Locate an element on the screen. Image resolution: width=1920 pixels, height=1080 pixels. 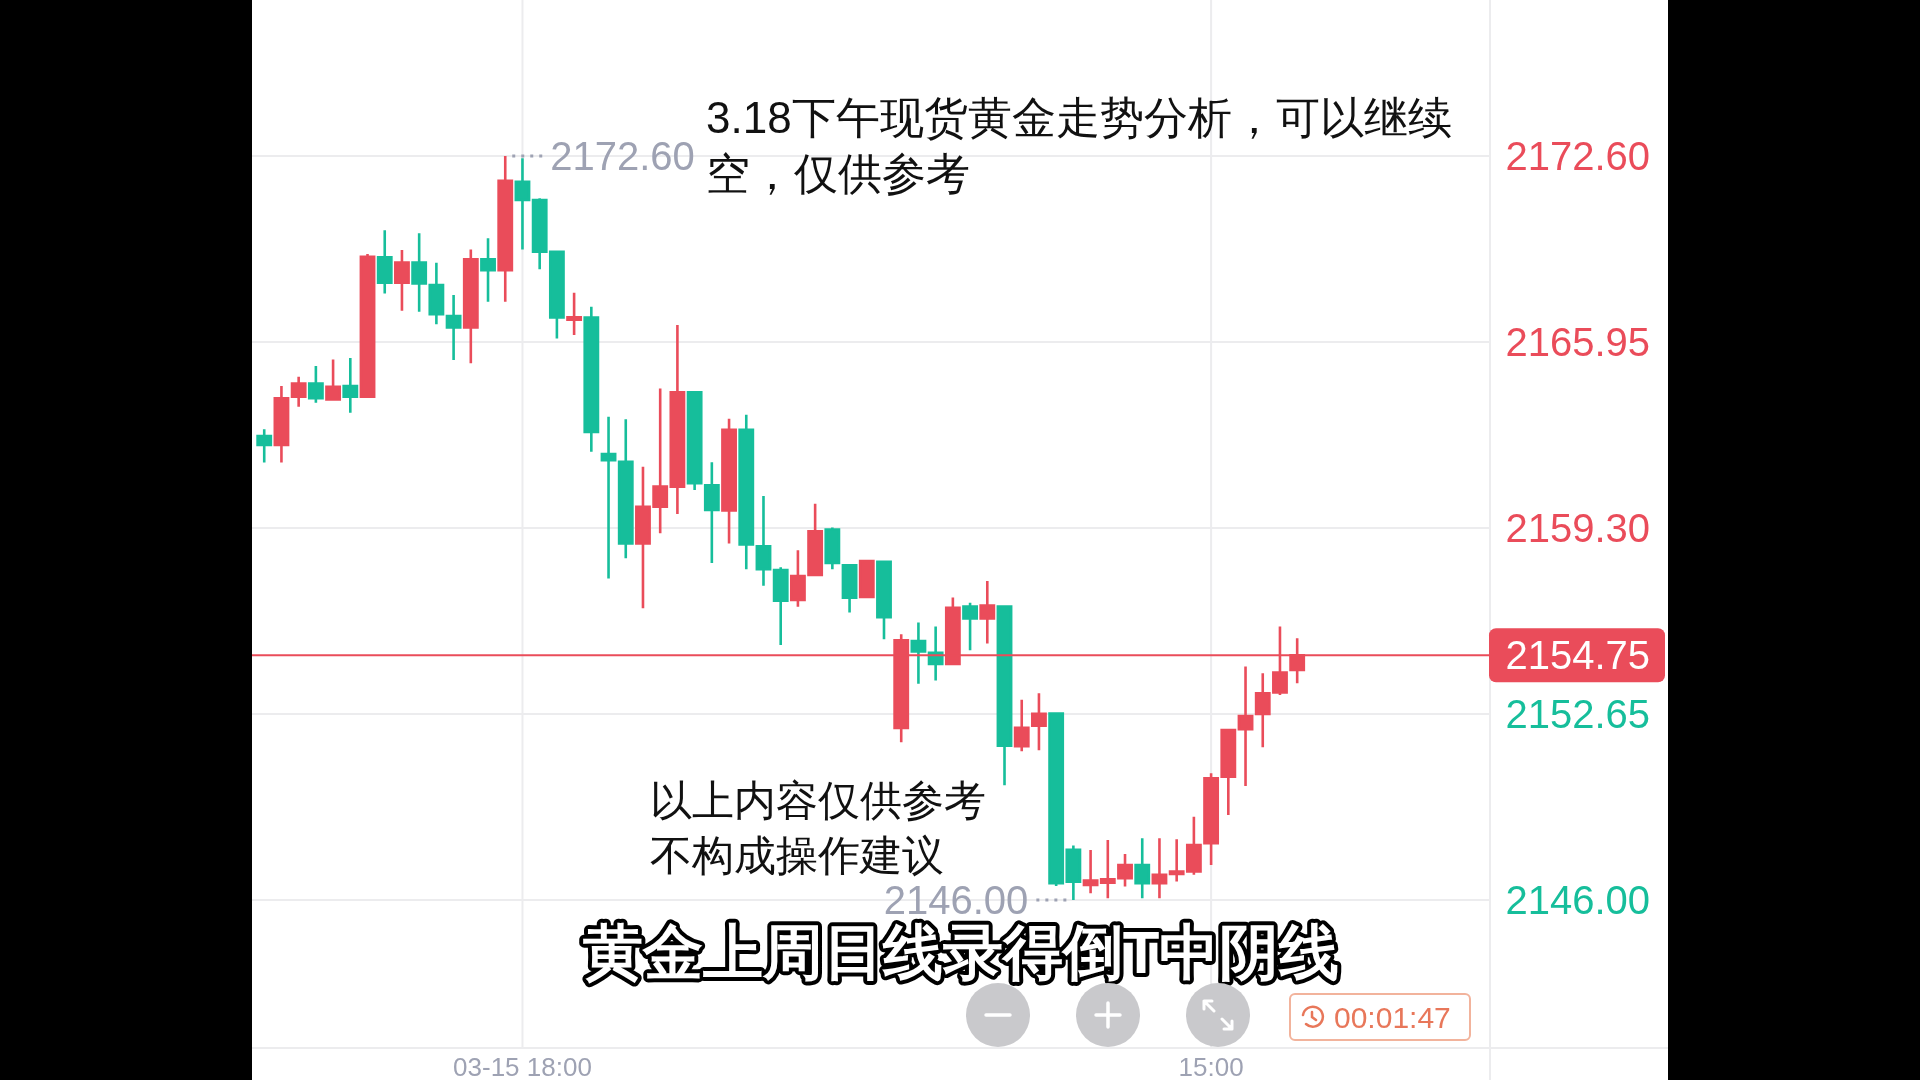
ref-label: 2154.75 is located at coordinates (1577, 655).